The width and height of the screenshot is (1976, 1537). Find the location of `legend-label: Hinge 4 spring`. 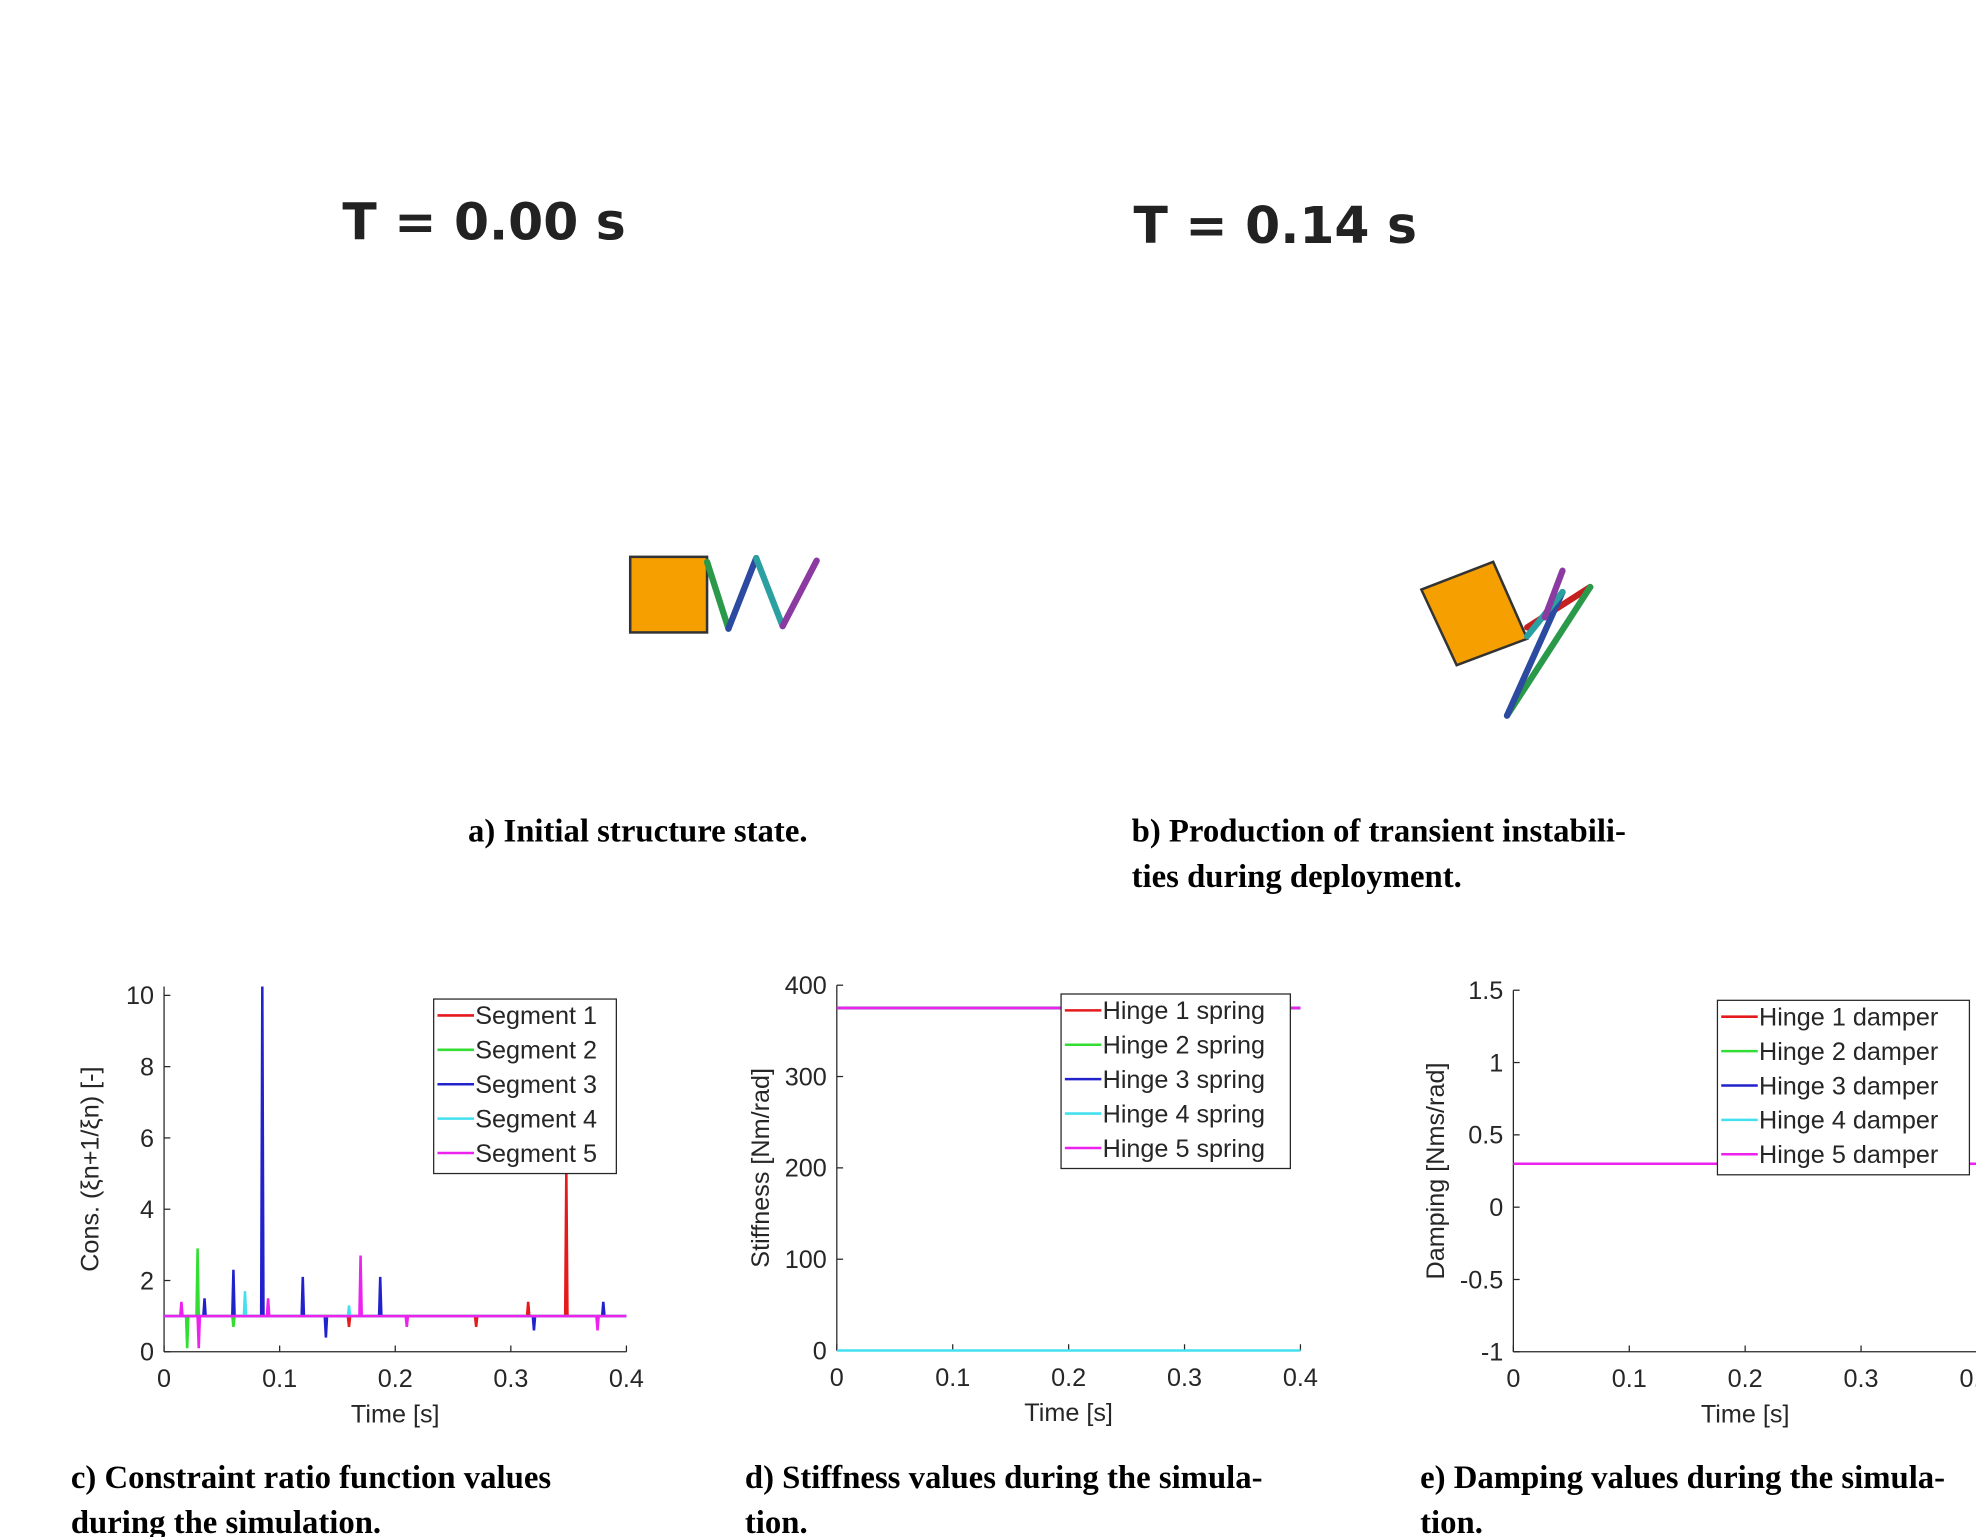

legend-label: Hinge 4 spring is located at coordinates (1184, 1114).